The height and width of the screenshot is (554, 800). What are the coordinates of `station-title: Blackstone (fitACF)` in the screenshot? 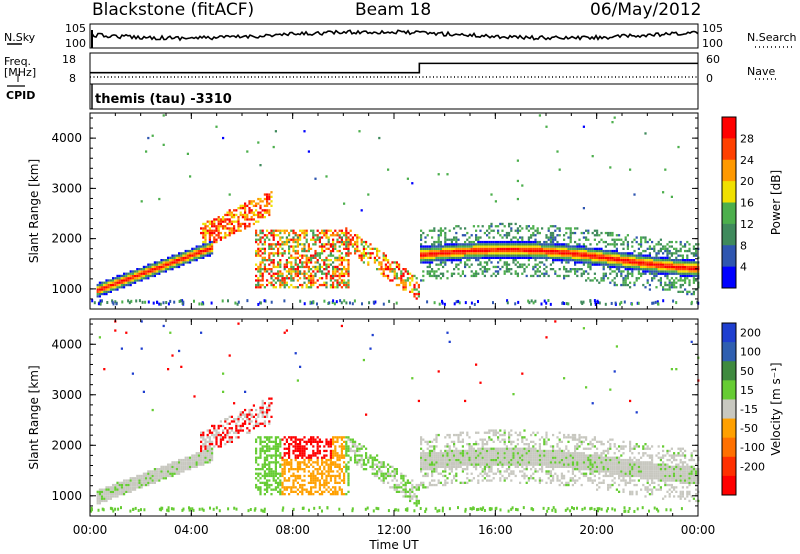 It's located at (173, 10).